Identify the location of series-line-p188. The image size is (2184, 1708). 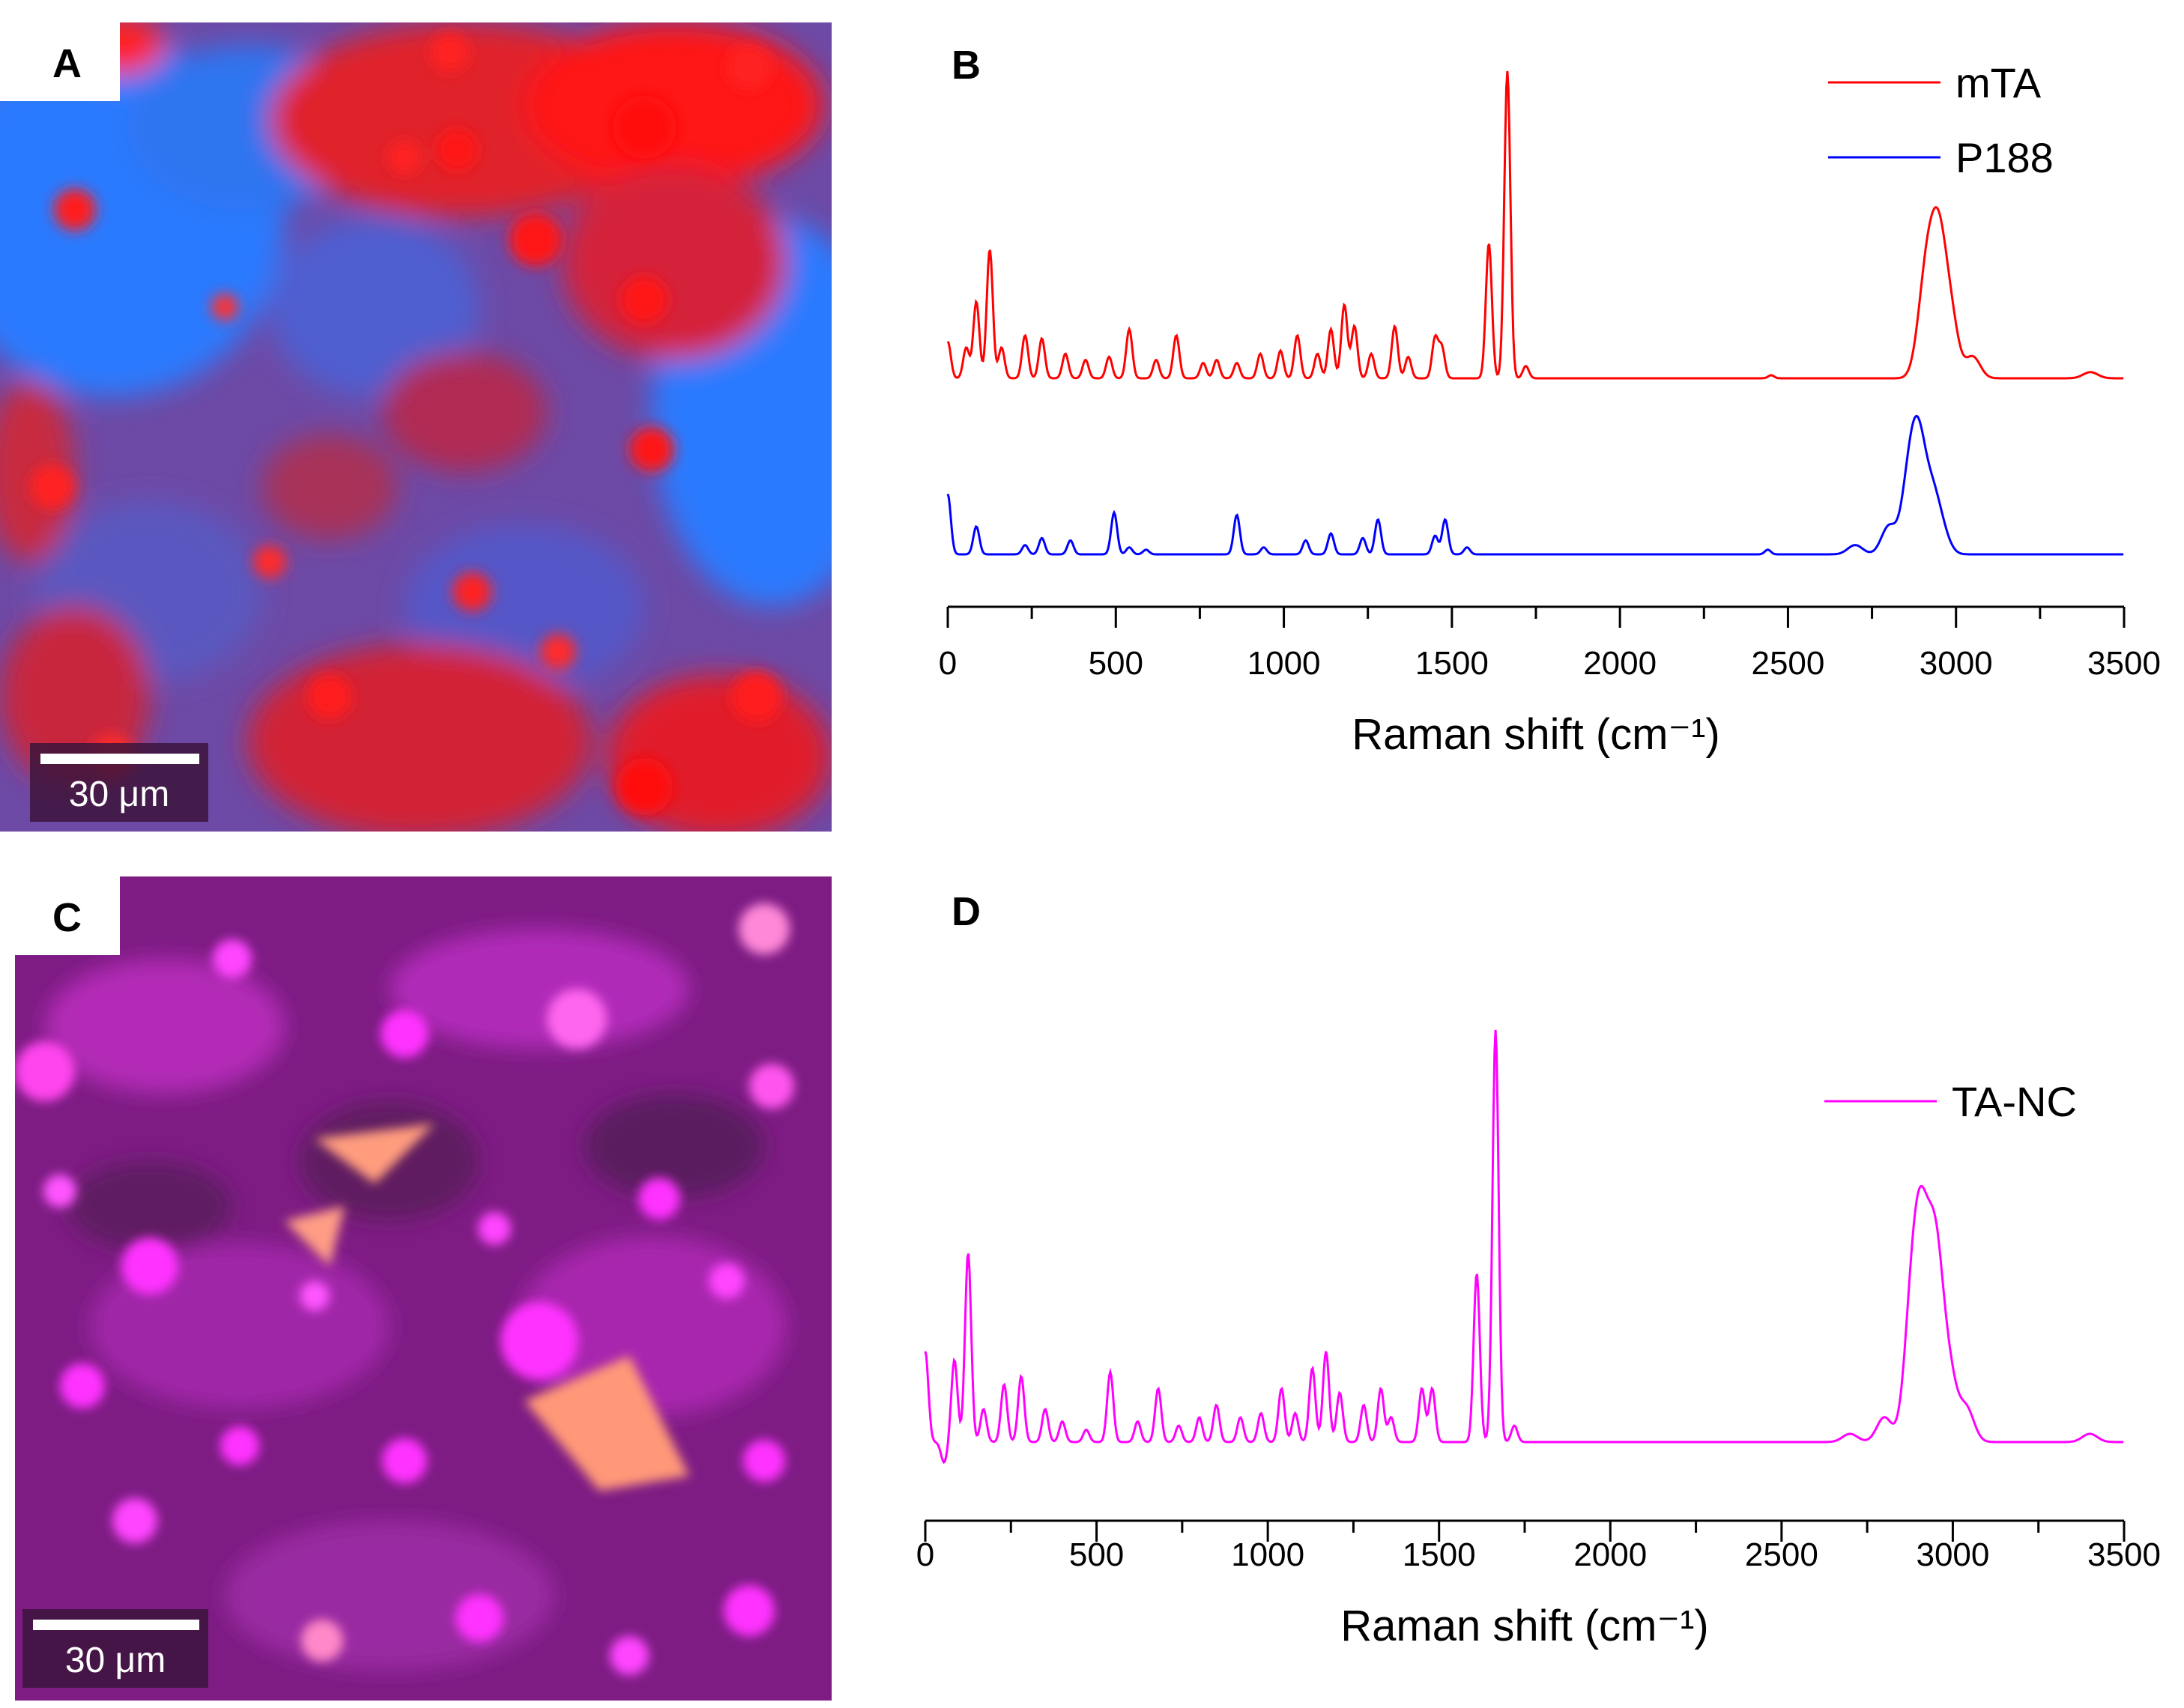
(1535, 485).